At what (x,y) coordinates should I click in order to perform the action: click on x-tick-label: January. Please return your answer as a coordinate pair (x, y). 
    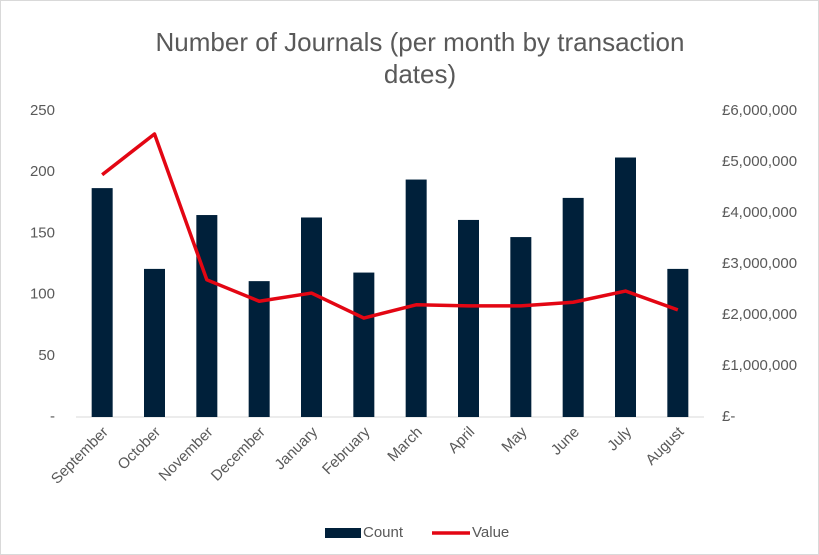
    Looking at the image, I should click on (296, 448).